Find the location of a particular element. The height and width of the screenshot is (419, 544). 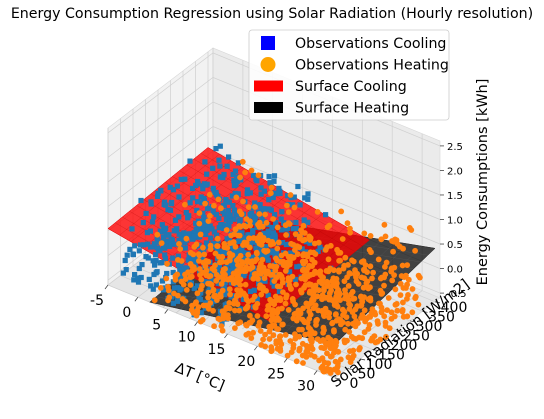

legend-box is located at coordinates (349, 75).